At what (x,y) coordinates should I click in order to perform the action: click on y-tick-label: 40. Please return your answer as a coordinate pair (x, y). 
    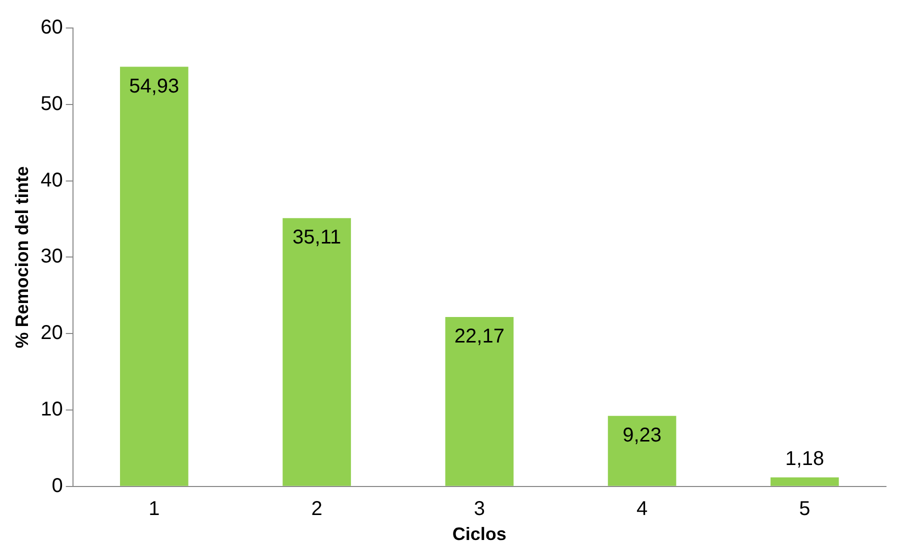
    Looking at the image, I should click on (51, 180).